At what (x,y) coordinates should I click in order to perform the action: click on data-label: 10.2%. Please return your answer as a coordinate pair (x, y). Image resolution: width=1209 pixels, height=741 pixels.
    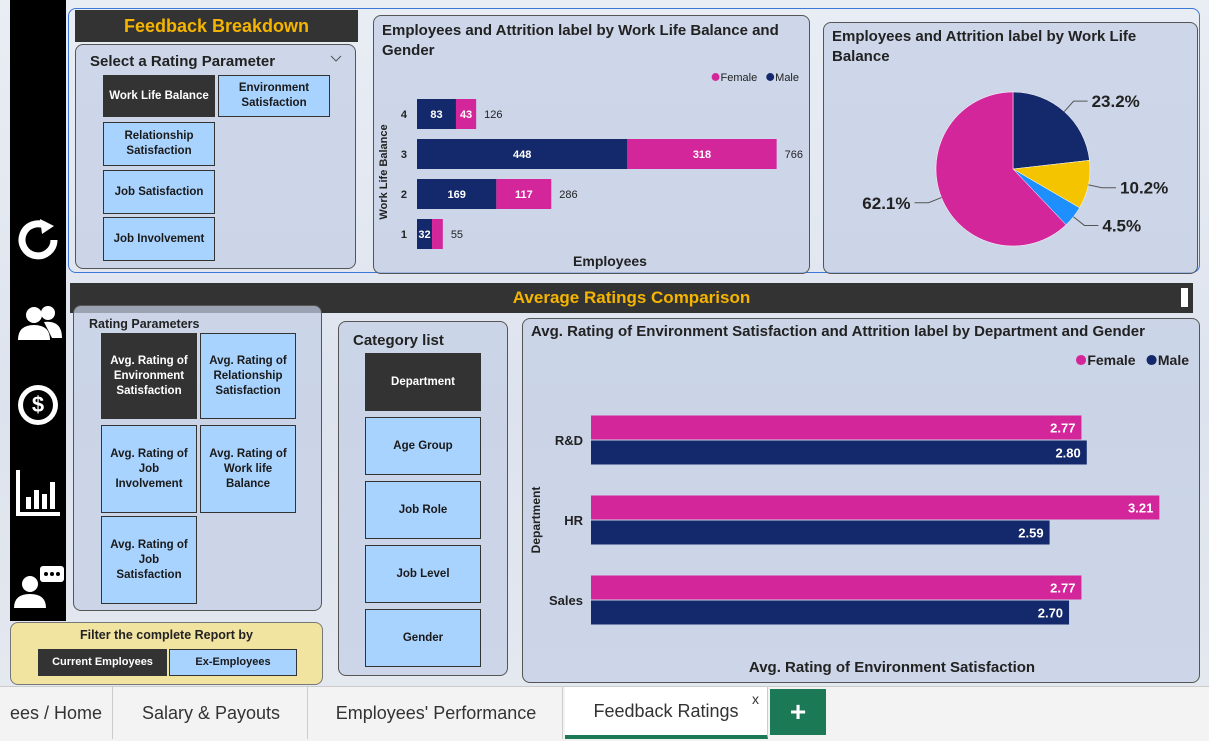
    Looking at the image, I should click on (1144, 188).